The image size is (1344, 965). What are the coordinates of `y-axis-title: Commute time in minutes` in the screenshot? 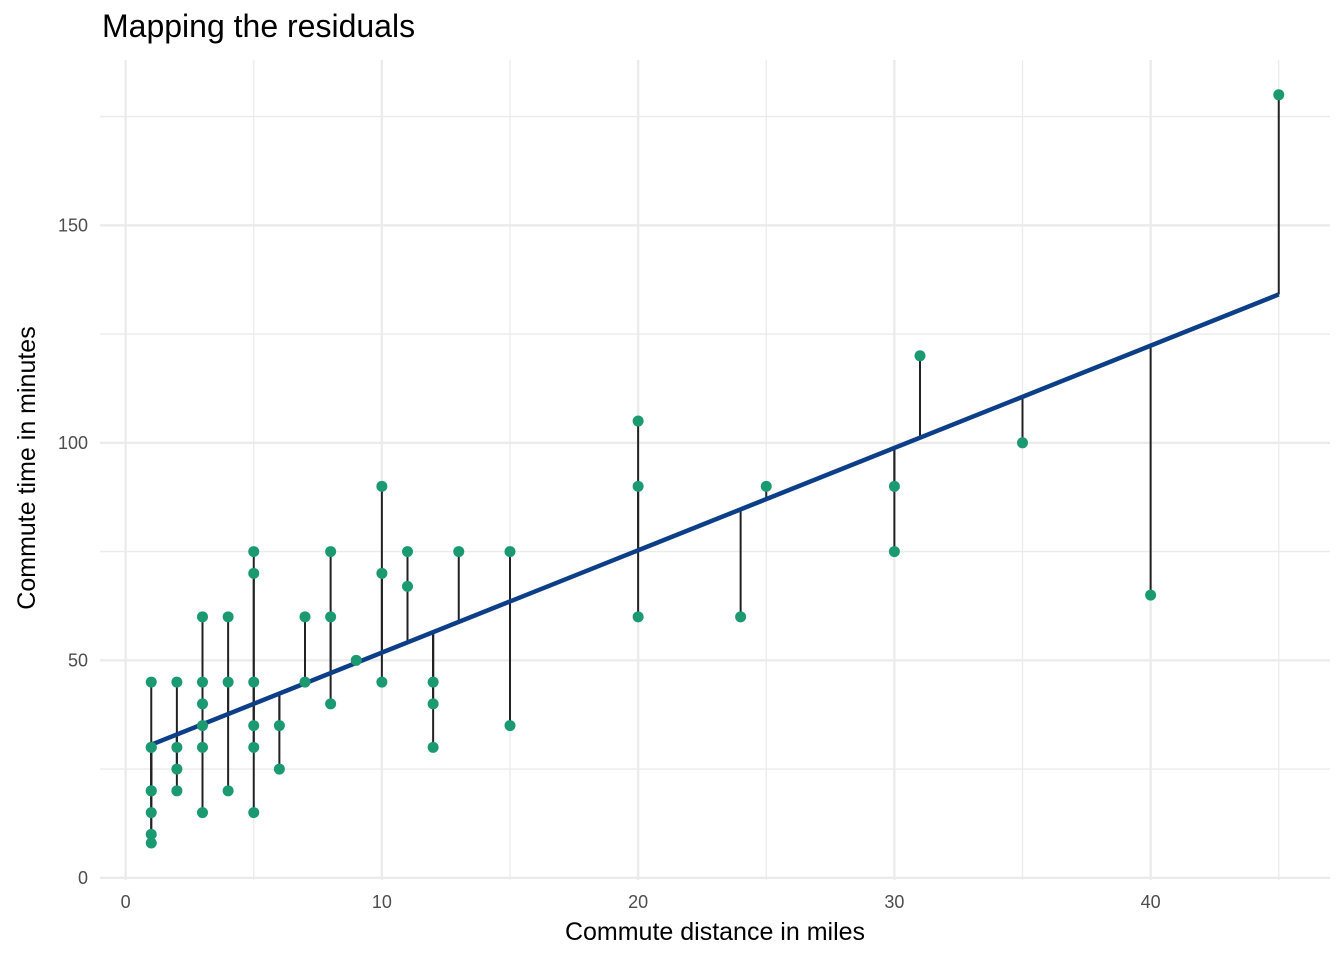 It's located at (27, 467).